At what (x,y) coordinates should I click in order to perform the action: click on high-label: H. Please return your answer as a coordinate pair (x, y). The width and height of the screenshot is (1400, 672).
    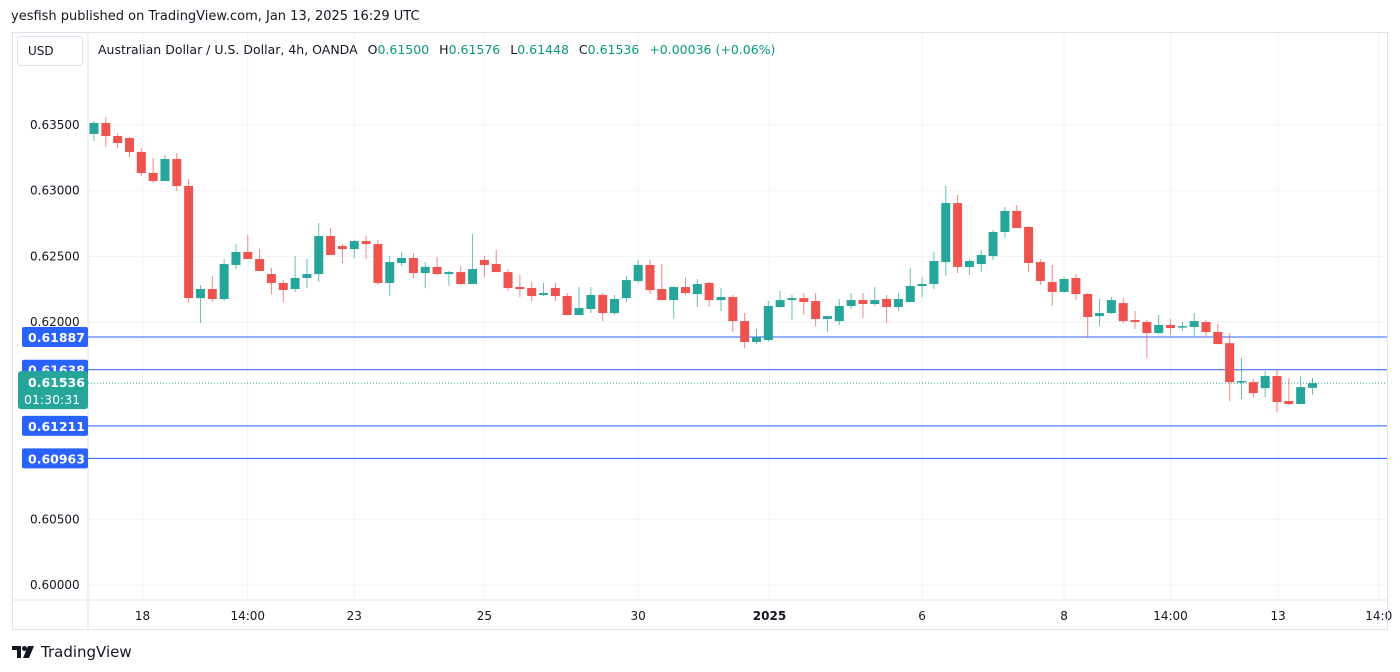
    Looking at the image, I should click on (444, 49).